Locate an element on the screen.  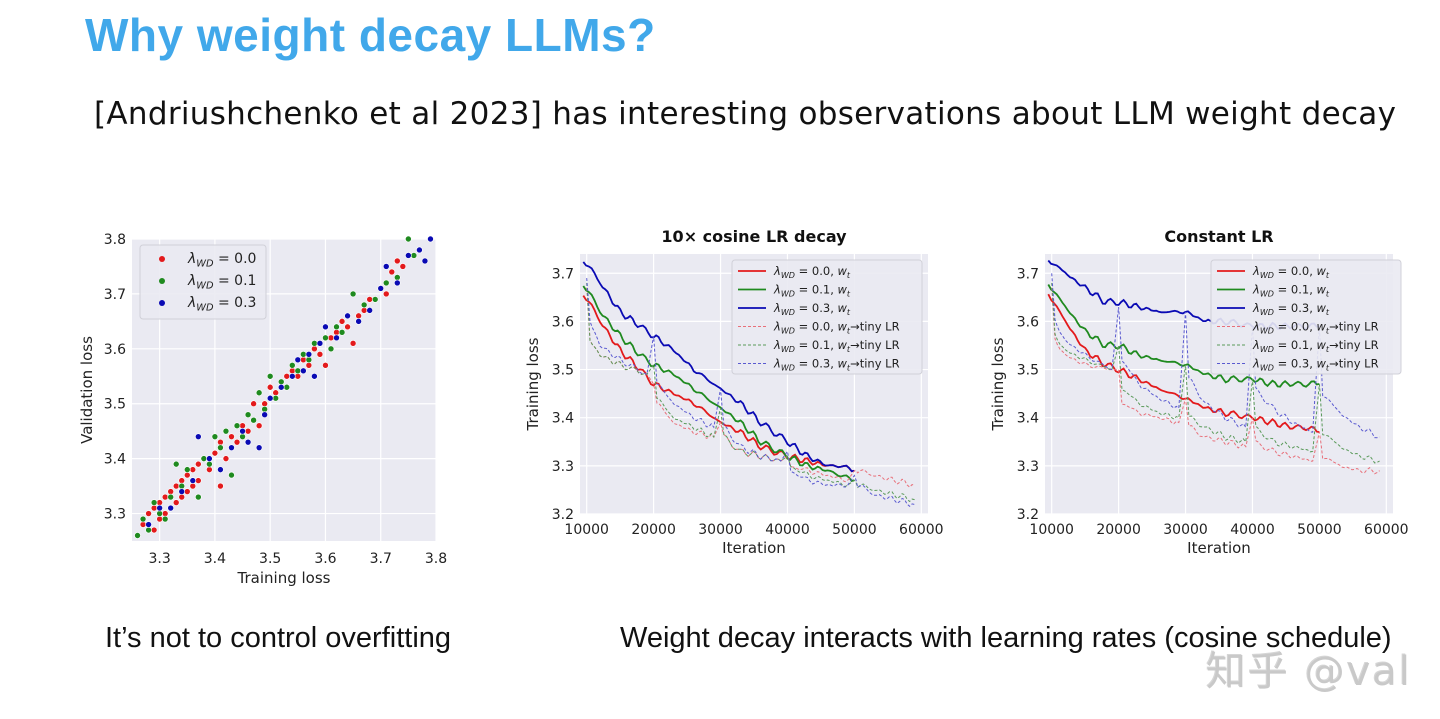
legend-label: λWD = 0.1 is located at coordinates (221, 282).